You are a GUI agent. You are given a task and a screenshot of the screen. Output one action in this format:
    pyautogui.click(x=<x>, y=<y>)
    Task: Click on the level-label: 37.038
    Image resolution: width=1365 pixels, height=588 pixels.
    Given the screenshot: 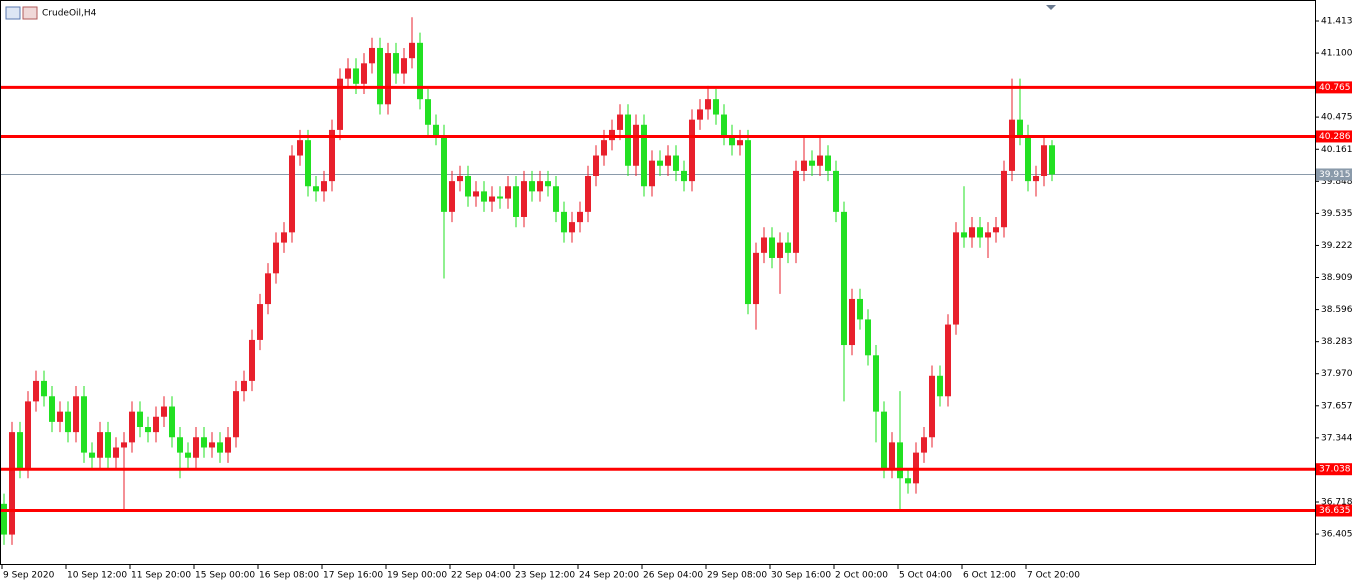 What is the action you would take?
    pyautogui.click(x=1335, y=470)
    